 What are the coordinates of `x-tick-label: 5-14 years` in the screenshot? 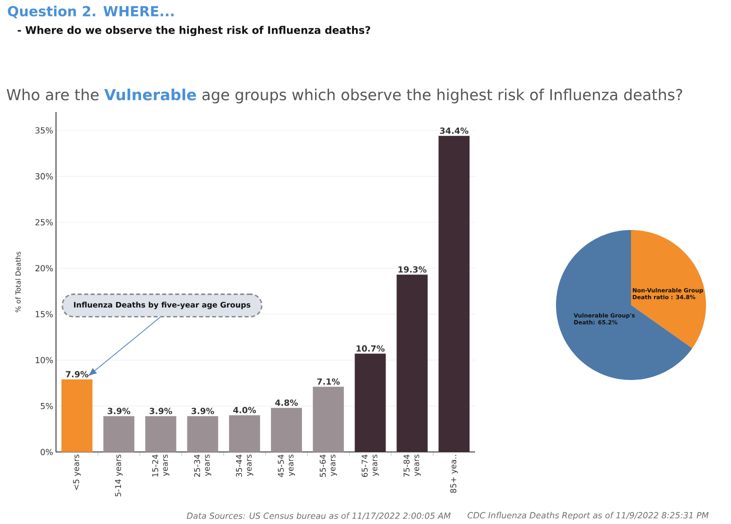 It's located at (119, 475).